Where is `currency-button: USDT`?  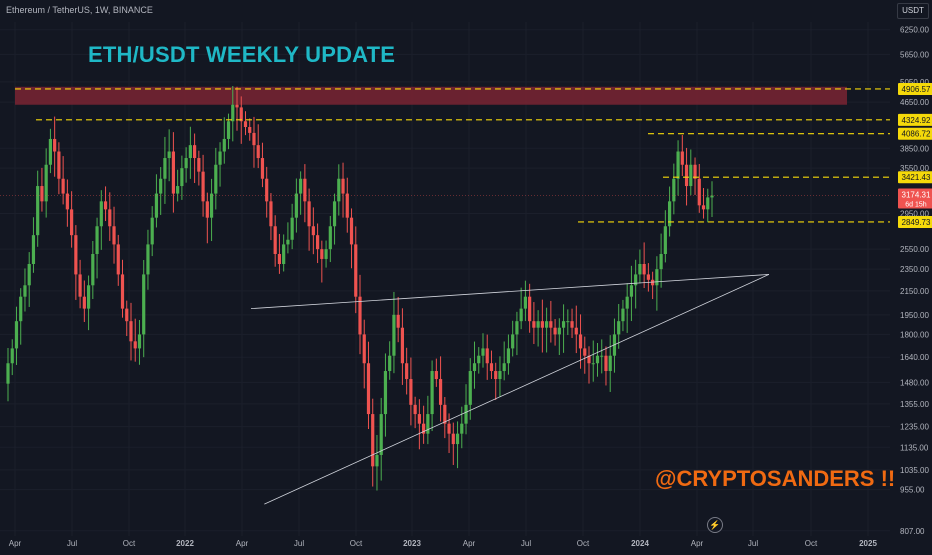
currency-button: USDT is located at coordinates (913, 11).